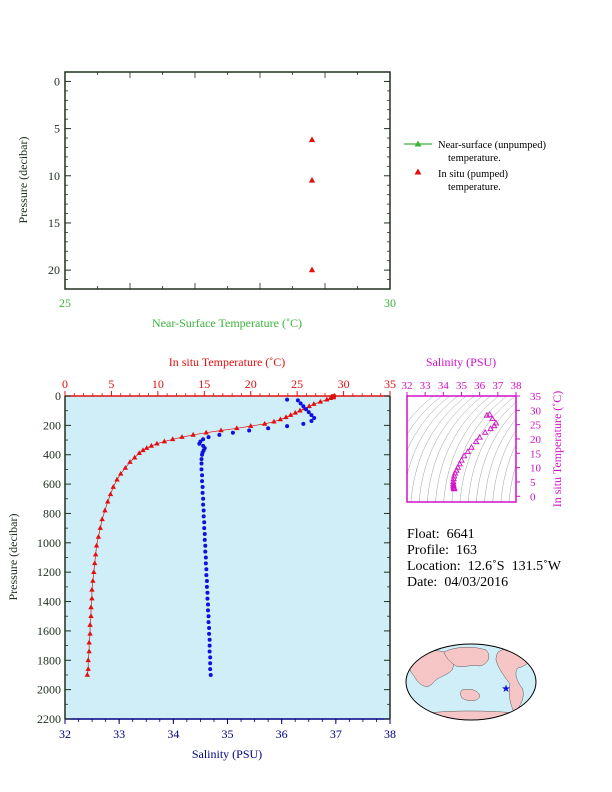 Image resolution: width=612 pixels, height=792 pixels. Describe the element at coordinates (536, 411) in the screenshot. I see `ts-y-tick-label: 30` at that location.